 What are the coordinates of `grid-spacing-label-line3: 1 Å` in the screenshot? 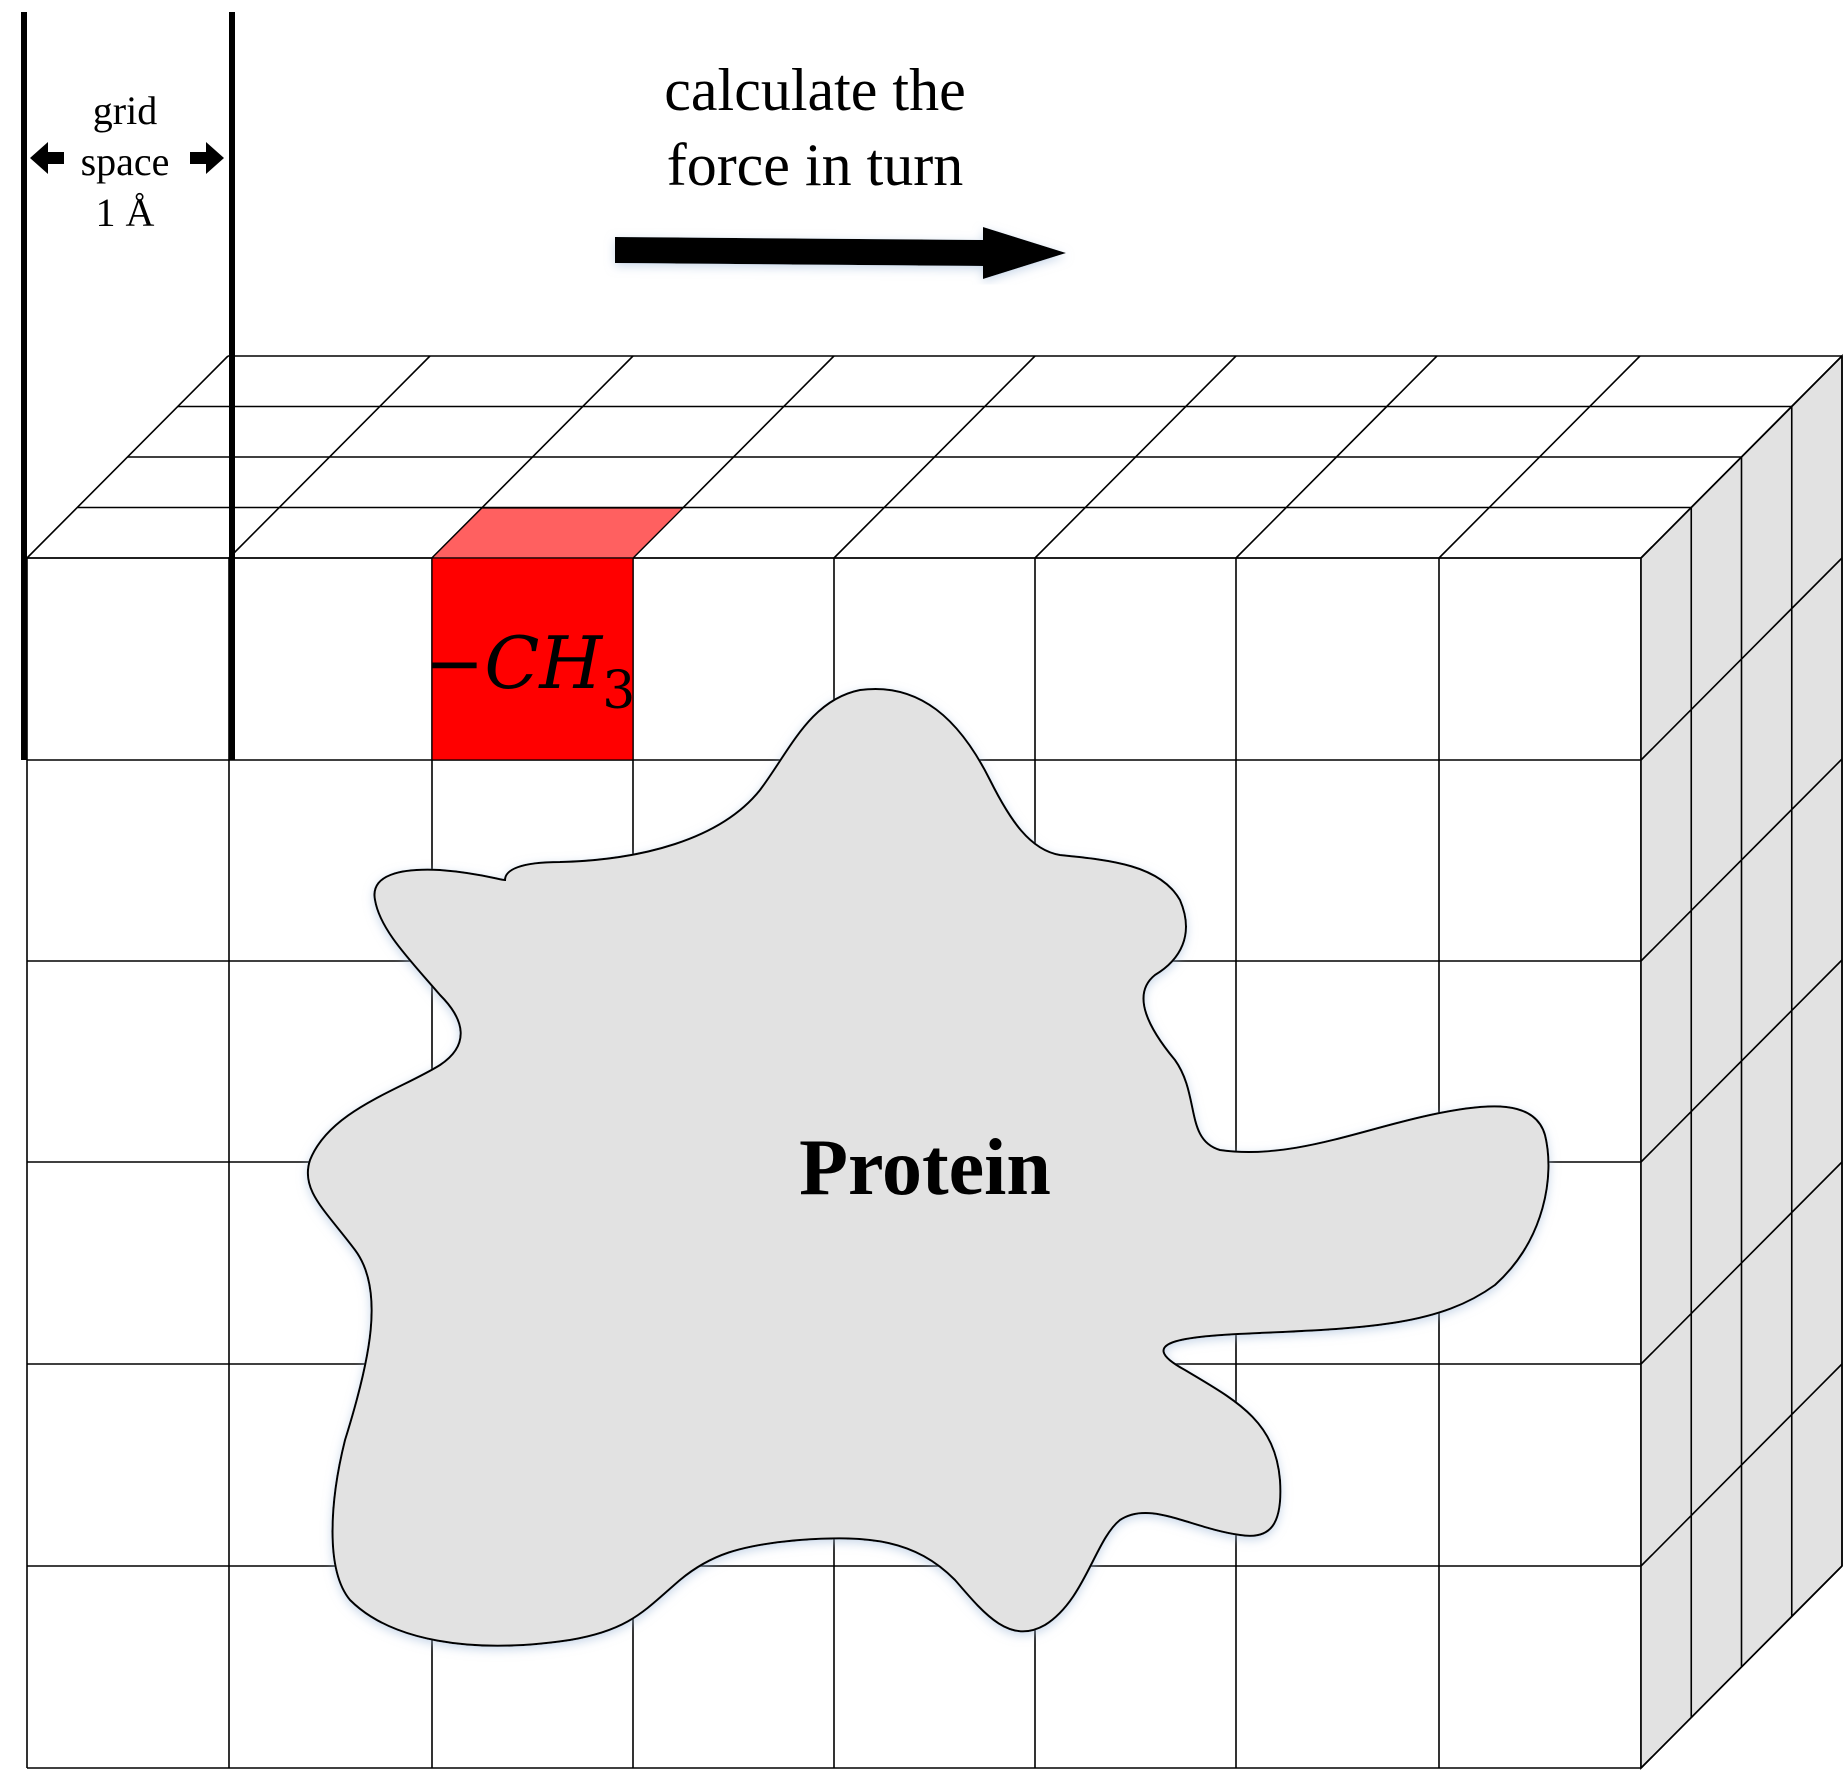 It's located at (125, 212).